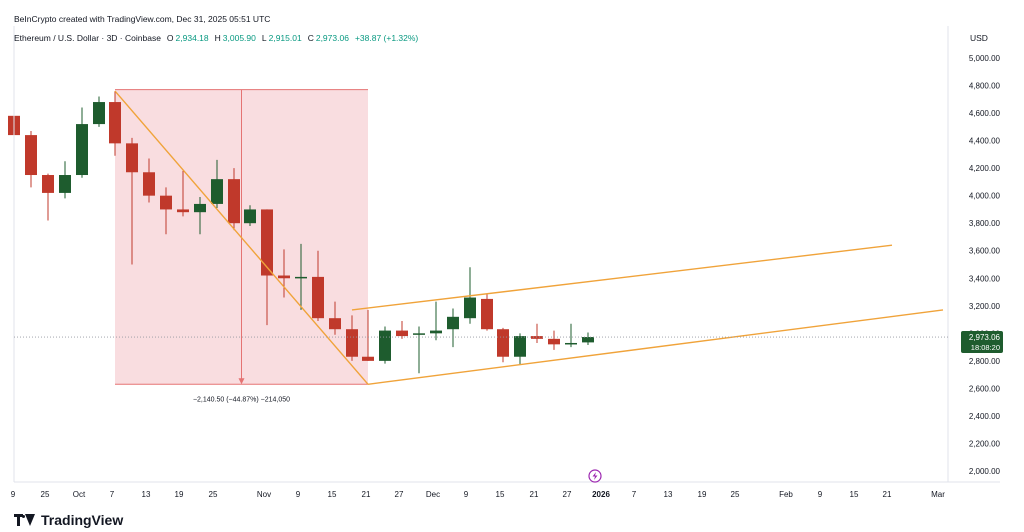  What do you see at coordinates (217, 38) in the screenshot?
I see `high-key: H` at bounding box center [217, 38].